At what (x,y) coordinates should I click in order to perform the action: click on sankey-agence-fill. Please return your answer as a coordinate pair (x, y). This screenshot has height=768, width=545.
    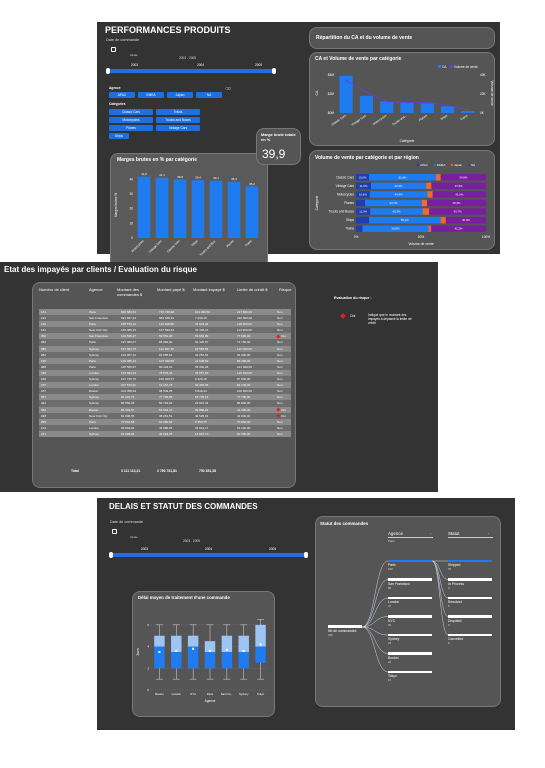
    Looking at the image, I should click on (410, 561).